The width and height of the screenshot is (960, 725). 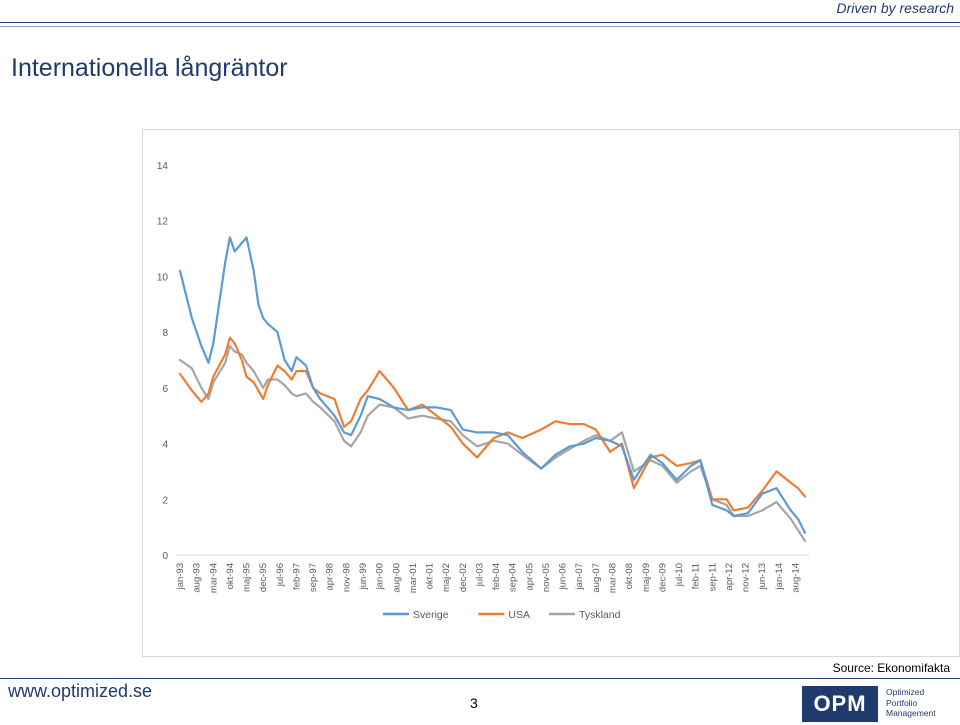 What do you see at coordinates (363, 576) in the screenshot?
I see `x-tick-label: jun-99` at bounding box center [363, 576].